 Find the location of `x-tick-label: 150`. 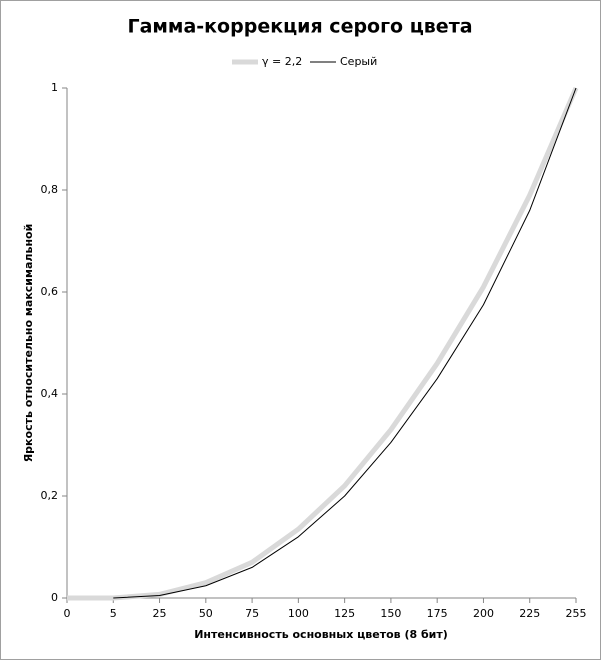

x-tick-label: 150 is located at coordinates (390, 613).